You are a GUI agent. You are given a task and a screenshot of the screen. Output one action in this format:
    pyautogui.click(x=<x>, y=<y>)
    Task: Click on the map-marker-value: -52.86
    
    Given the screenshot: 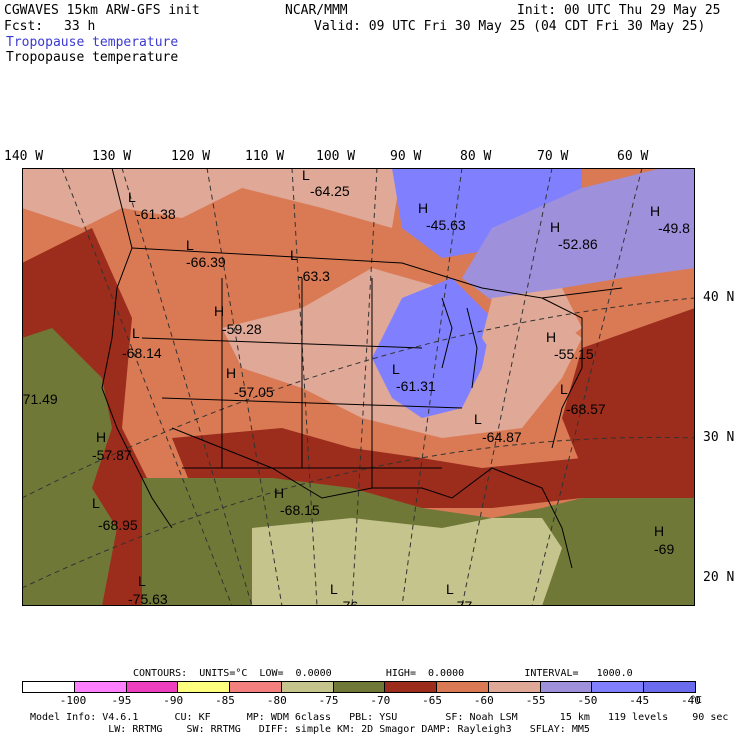 What is the action you would take?
    pyautogui.click(x=578, y=244)
    